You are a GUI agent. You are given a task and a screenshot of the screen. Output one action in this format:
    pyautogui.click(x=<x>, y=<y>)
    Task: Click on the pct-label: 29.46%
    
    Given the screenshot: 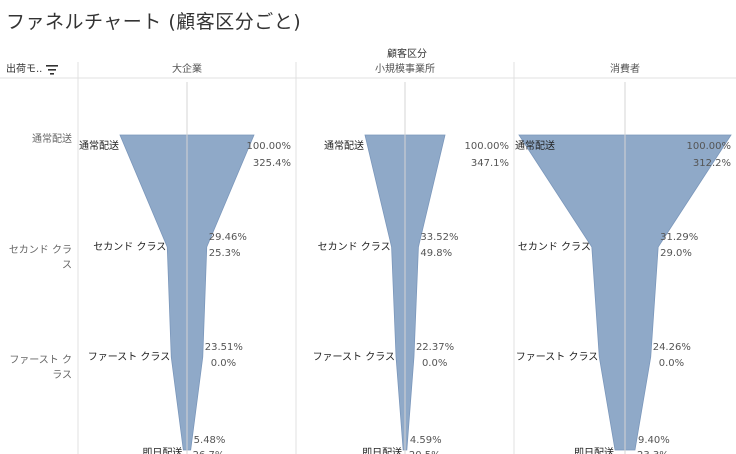 What is the action you would take?
    pyautogui.click(x=228, y=237)
    